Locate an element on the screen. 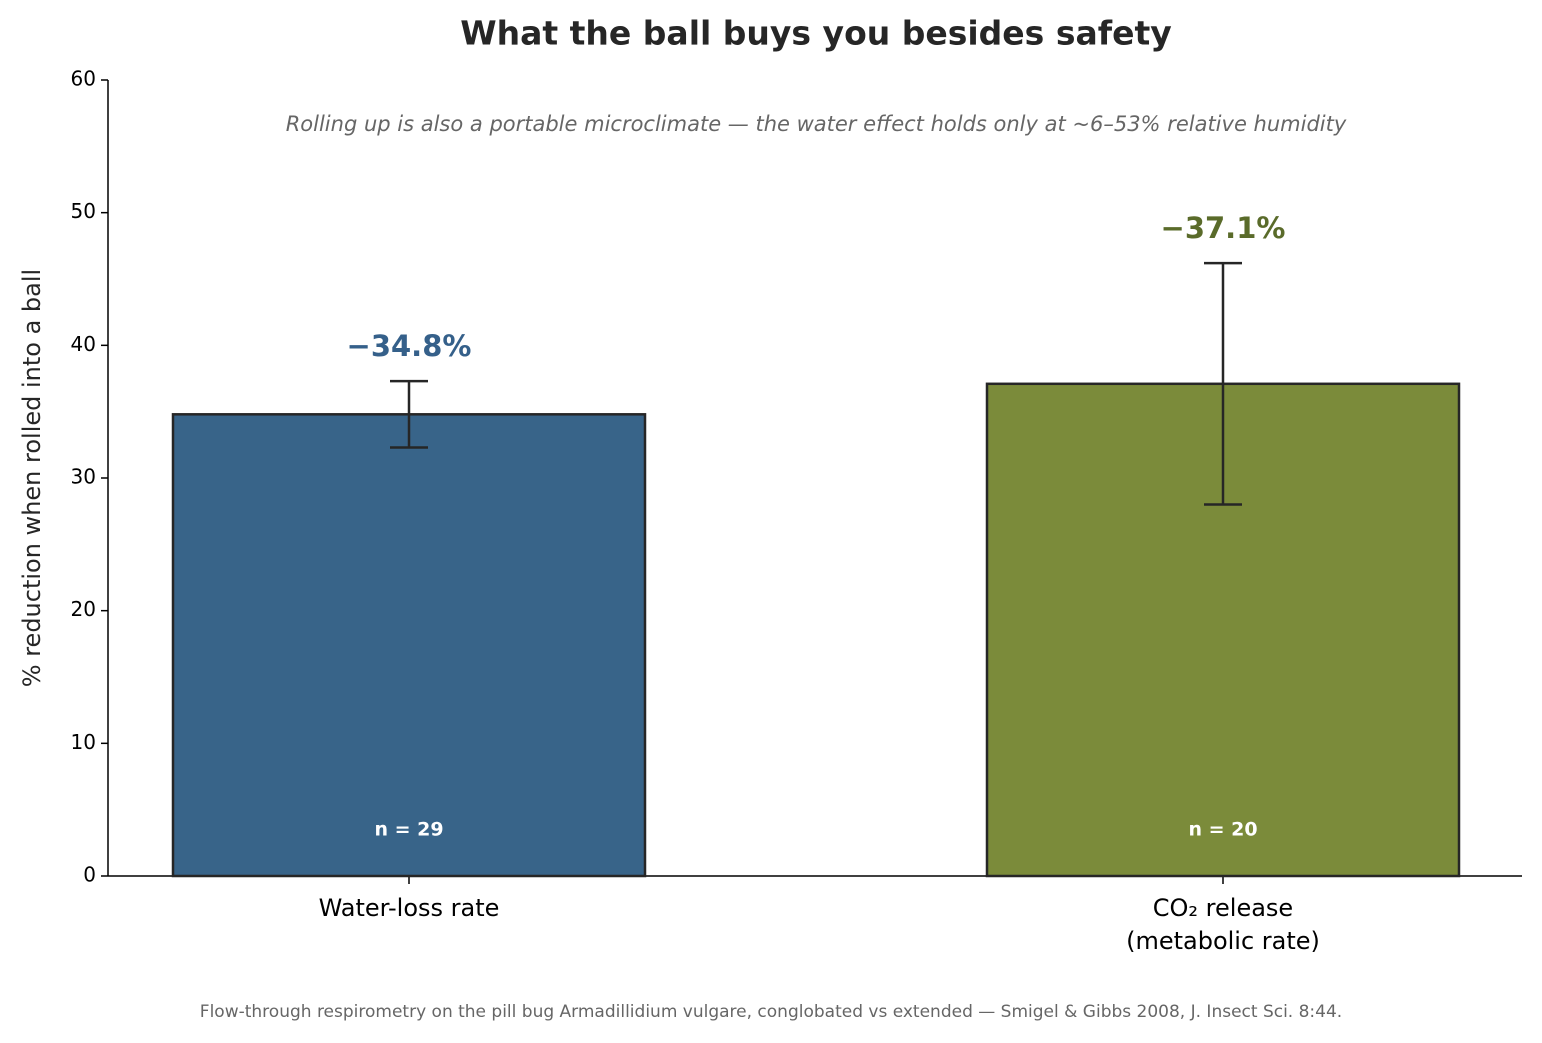 The width and height of the screenshot is (1542, 1043). x-tick-label: CO₂ release (metabolic rate) is located at coordinates (1223, 924).